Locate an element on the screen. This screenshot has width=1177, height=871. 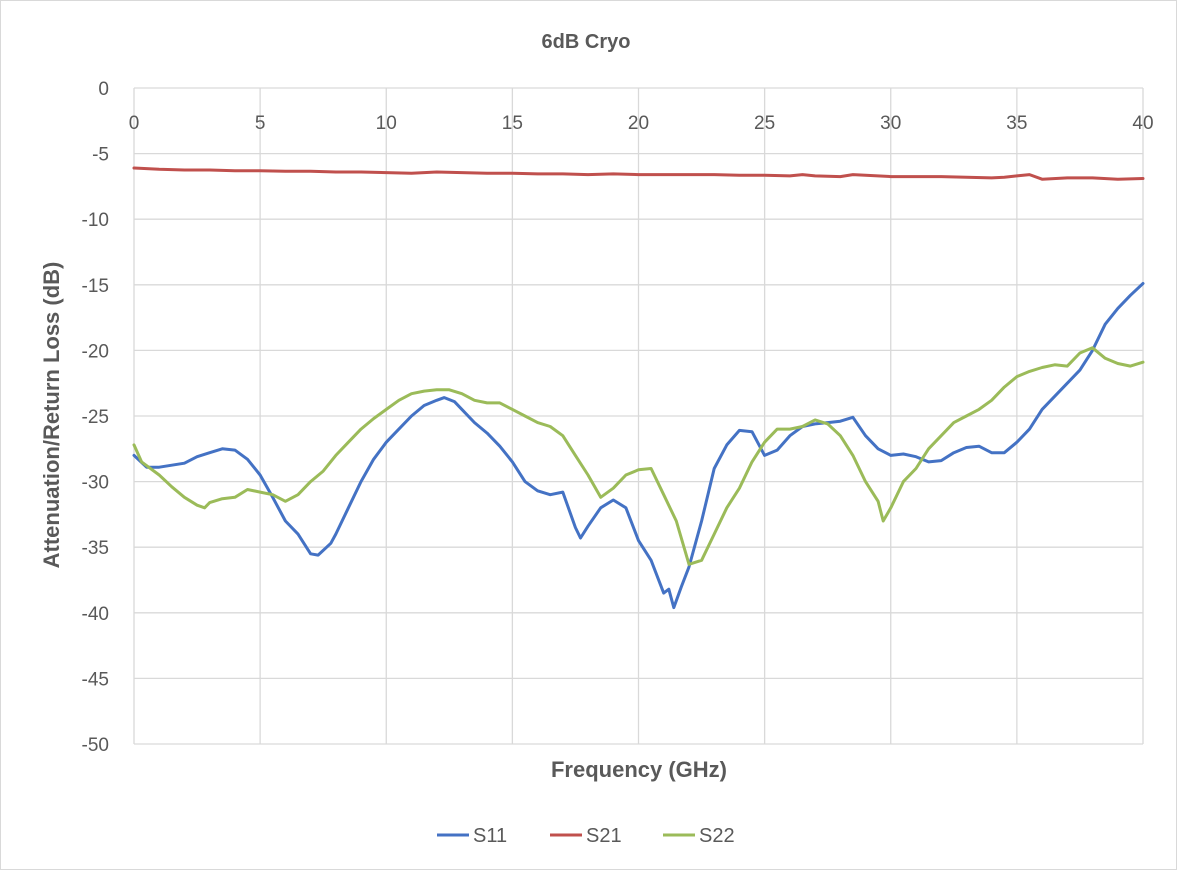
x-tick-label: 30 is located at coordinates (890, 123).